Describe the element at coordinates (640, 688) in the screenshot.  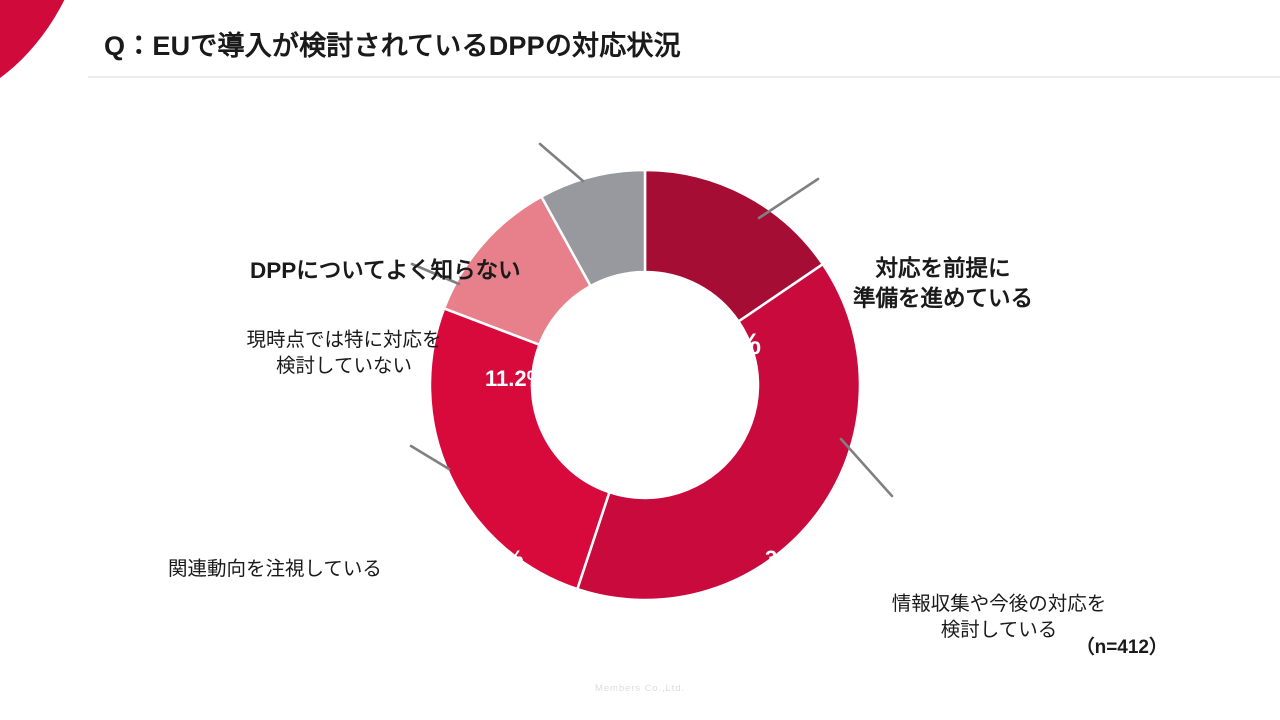
I see `footer-credit: Members Co.,Ltd.` at that location.